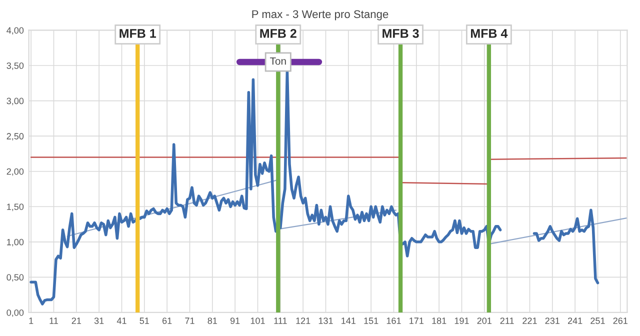 This screenshot has width=640, height=336. Describe the element at coordinates (320, 15) in the screenshot. I see `chart-title: P max - 3 Werte pro Stange` at that location.